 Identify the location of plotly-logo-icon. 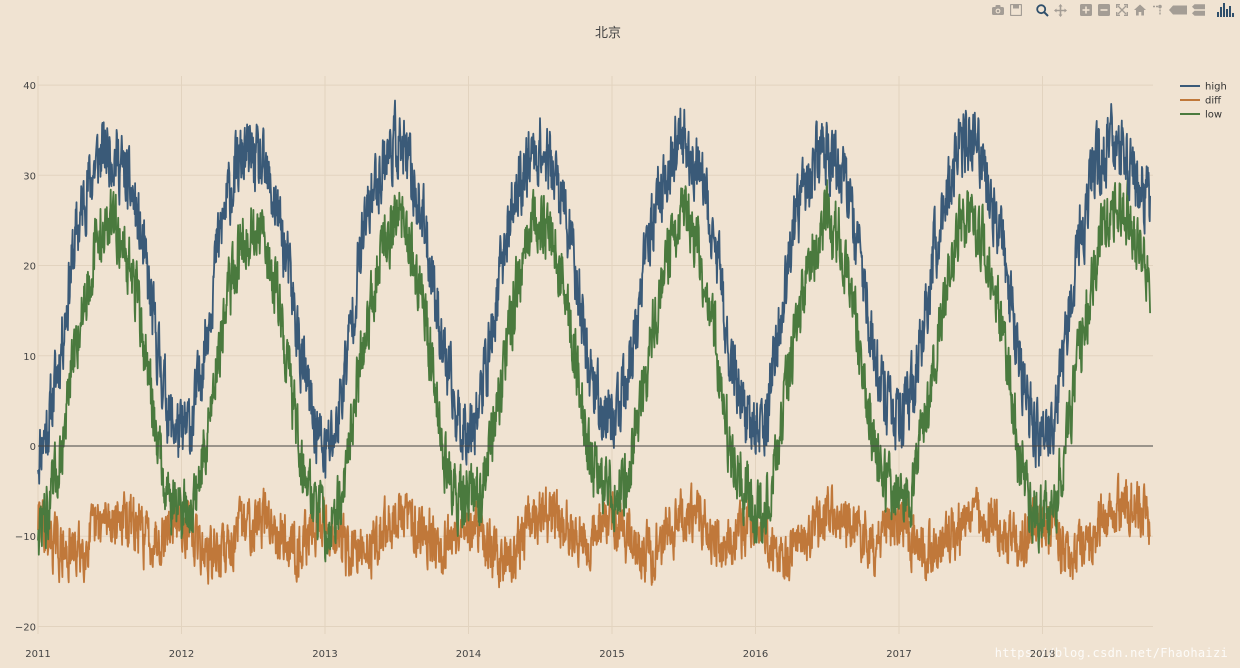
(1225, 10).